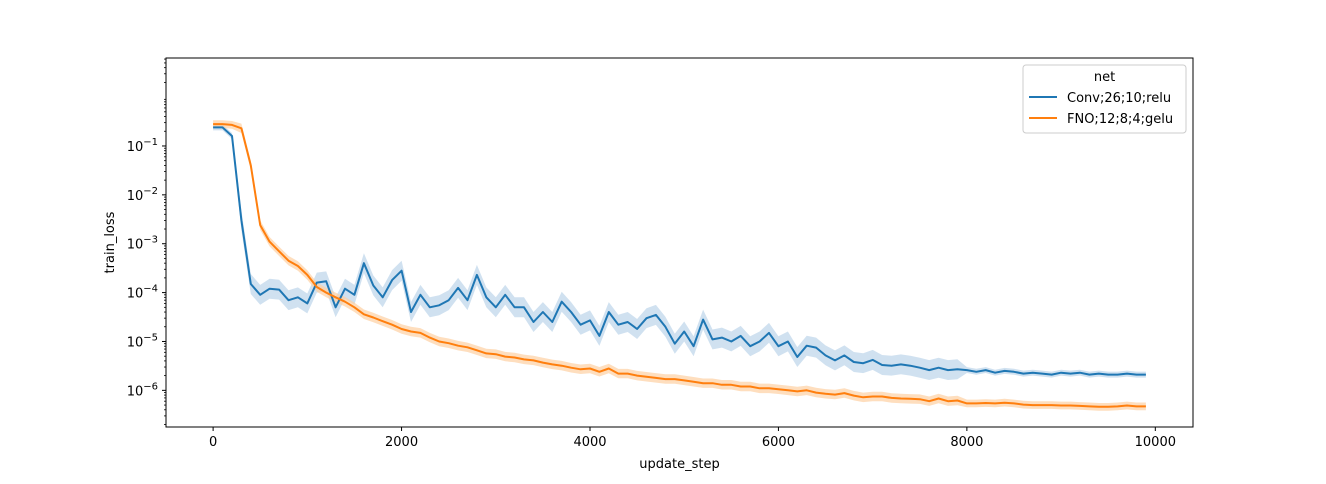 The height and width of the screenshot is (484, 1326). I want to click on x-axis-ticks: 0 2000 4000 6000 8000 10000, so click(692, 438).